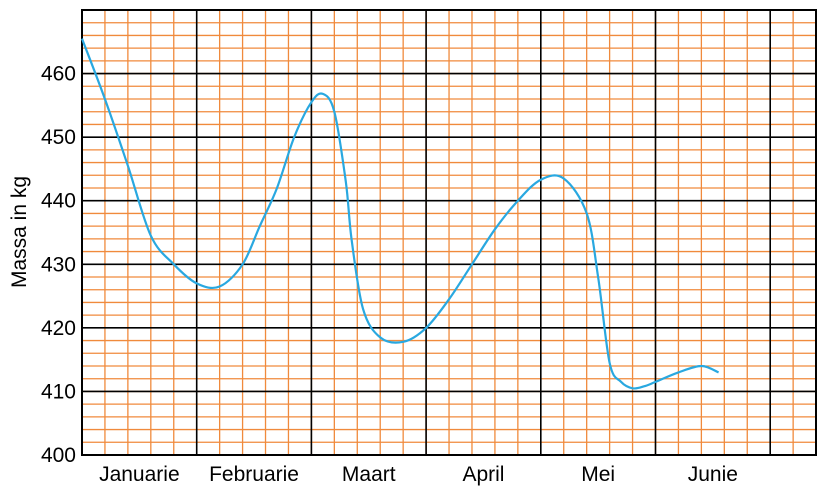 This screenshot has width=826, height=493. Describe the element at coordinates (58, 328) in the screenshot. I see `y-tick-label: 420` at that location.